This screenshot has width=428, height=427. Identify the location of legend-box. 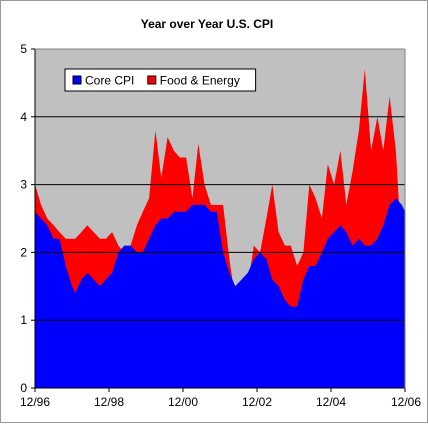
(160, 80).